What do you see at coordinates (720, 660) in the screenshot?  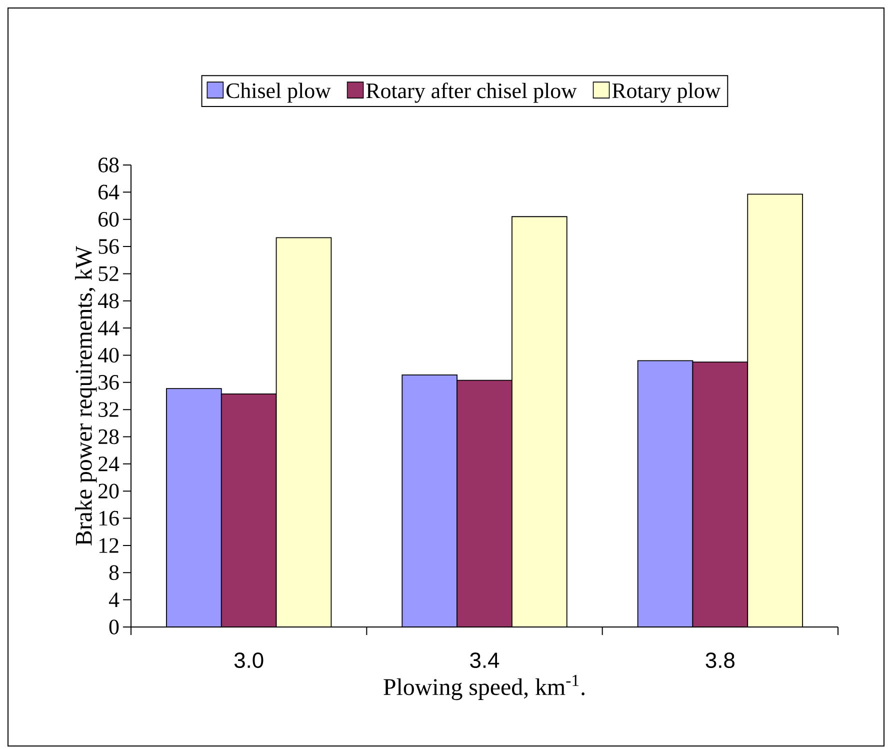 I see `x-tick-label: 3.8` at bounding box center [720, 660].